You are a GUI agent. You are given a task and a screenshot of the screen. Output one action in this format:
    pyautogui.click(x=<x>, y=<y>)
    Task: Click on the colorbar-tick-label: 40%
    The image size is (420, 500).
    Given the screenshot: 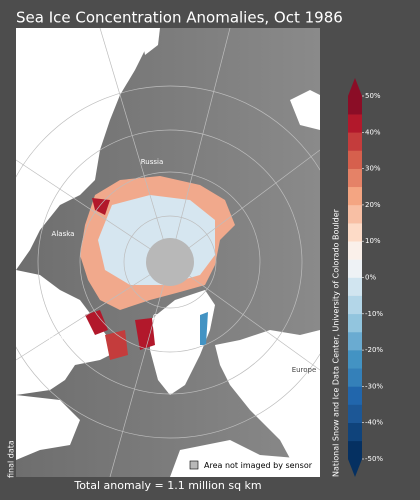 What is the action you would take?
    pyautogui.click(x=373, y=132)
    